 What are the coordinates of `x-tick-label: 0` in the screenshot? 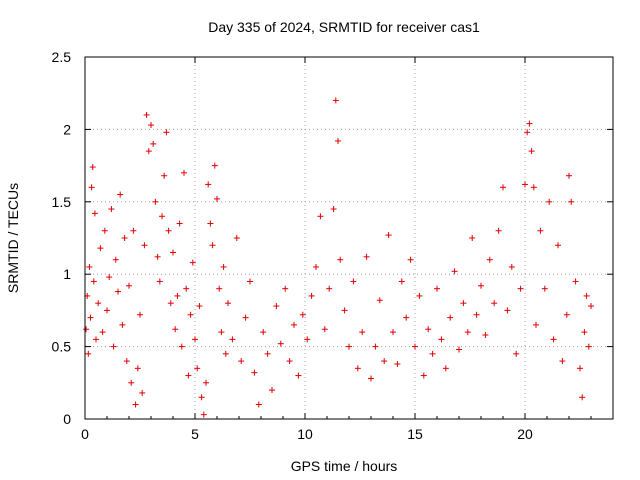 It's located at (85, 434).